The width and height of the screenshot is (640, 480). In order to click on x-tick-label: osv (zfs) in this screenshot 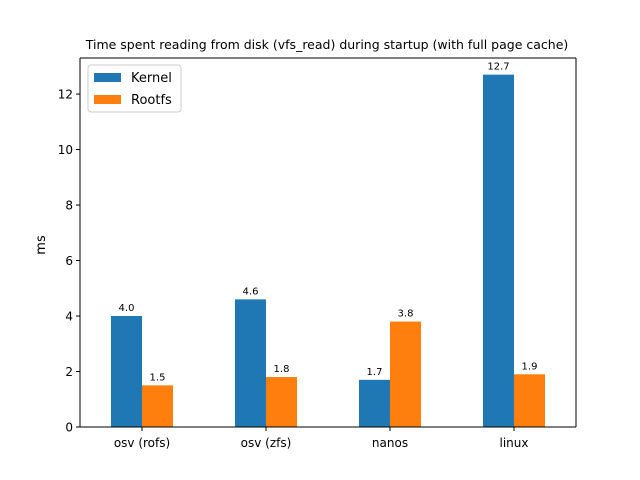, I will do `click(266, 443)`.